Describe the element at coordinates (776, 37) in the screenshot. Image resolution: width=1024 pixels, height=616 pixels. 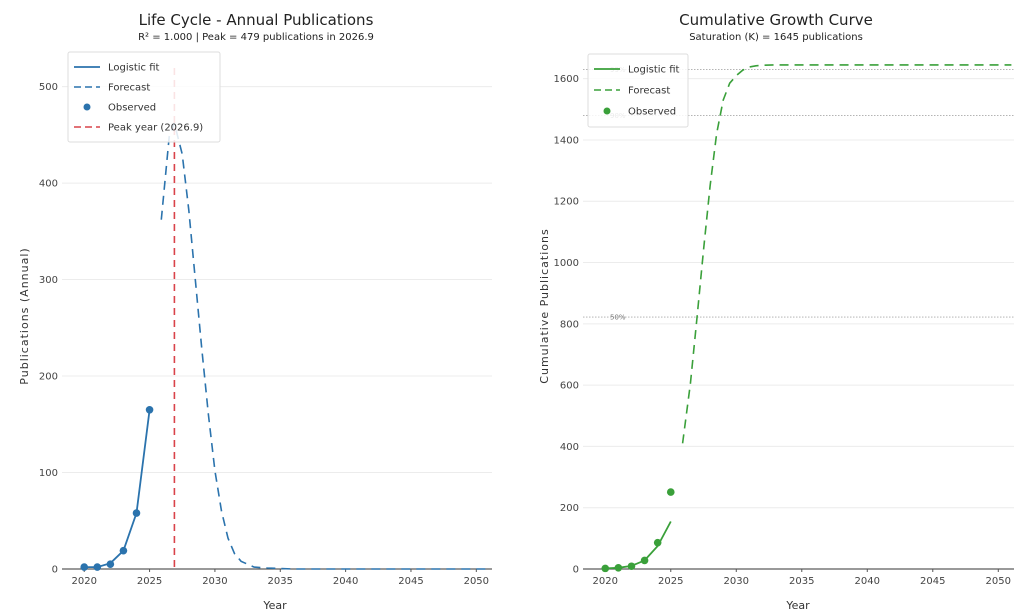
I see `chart-subtitle: Saturation (K) = 1645 publications` at that location.